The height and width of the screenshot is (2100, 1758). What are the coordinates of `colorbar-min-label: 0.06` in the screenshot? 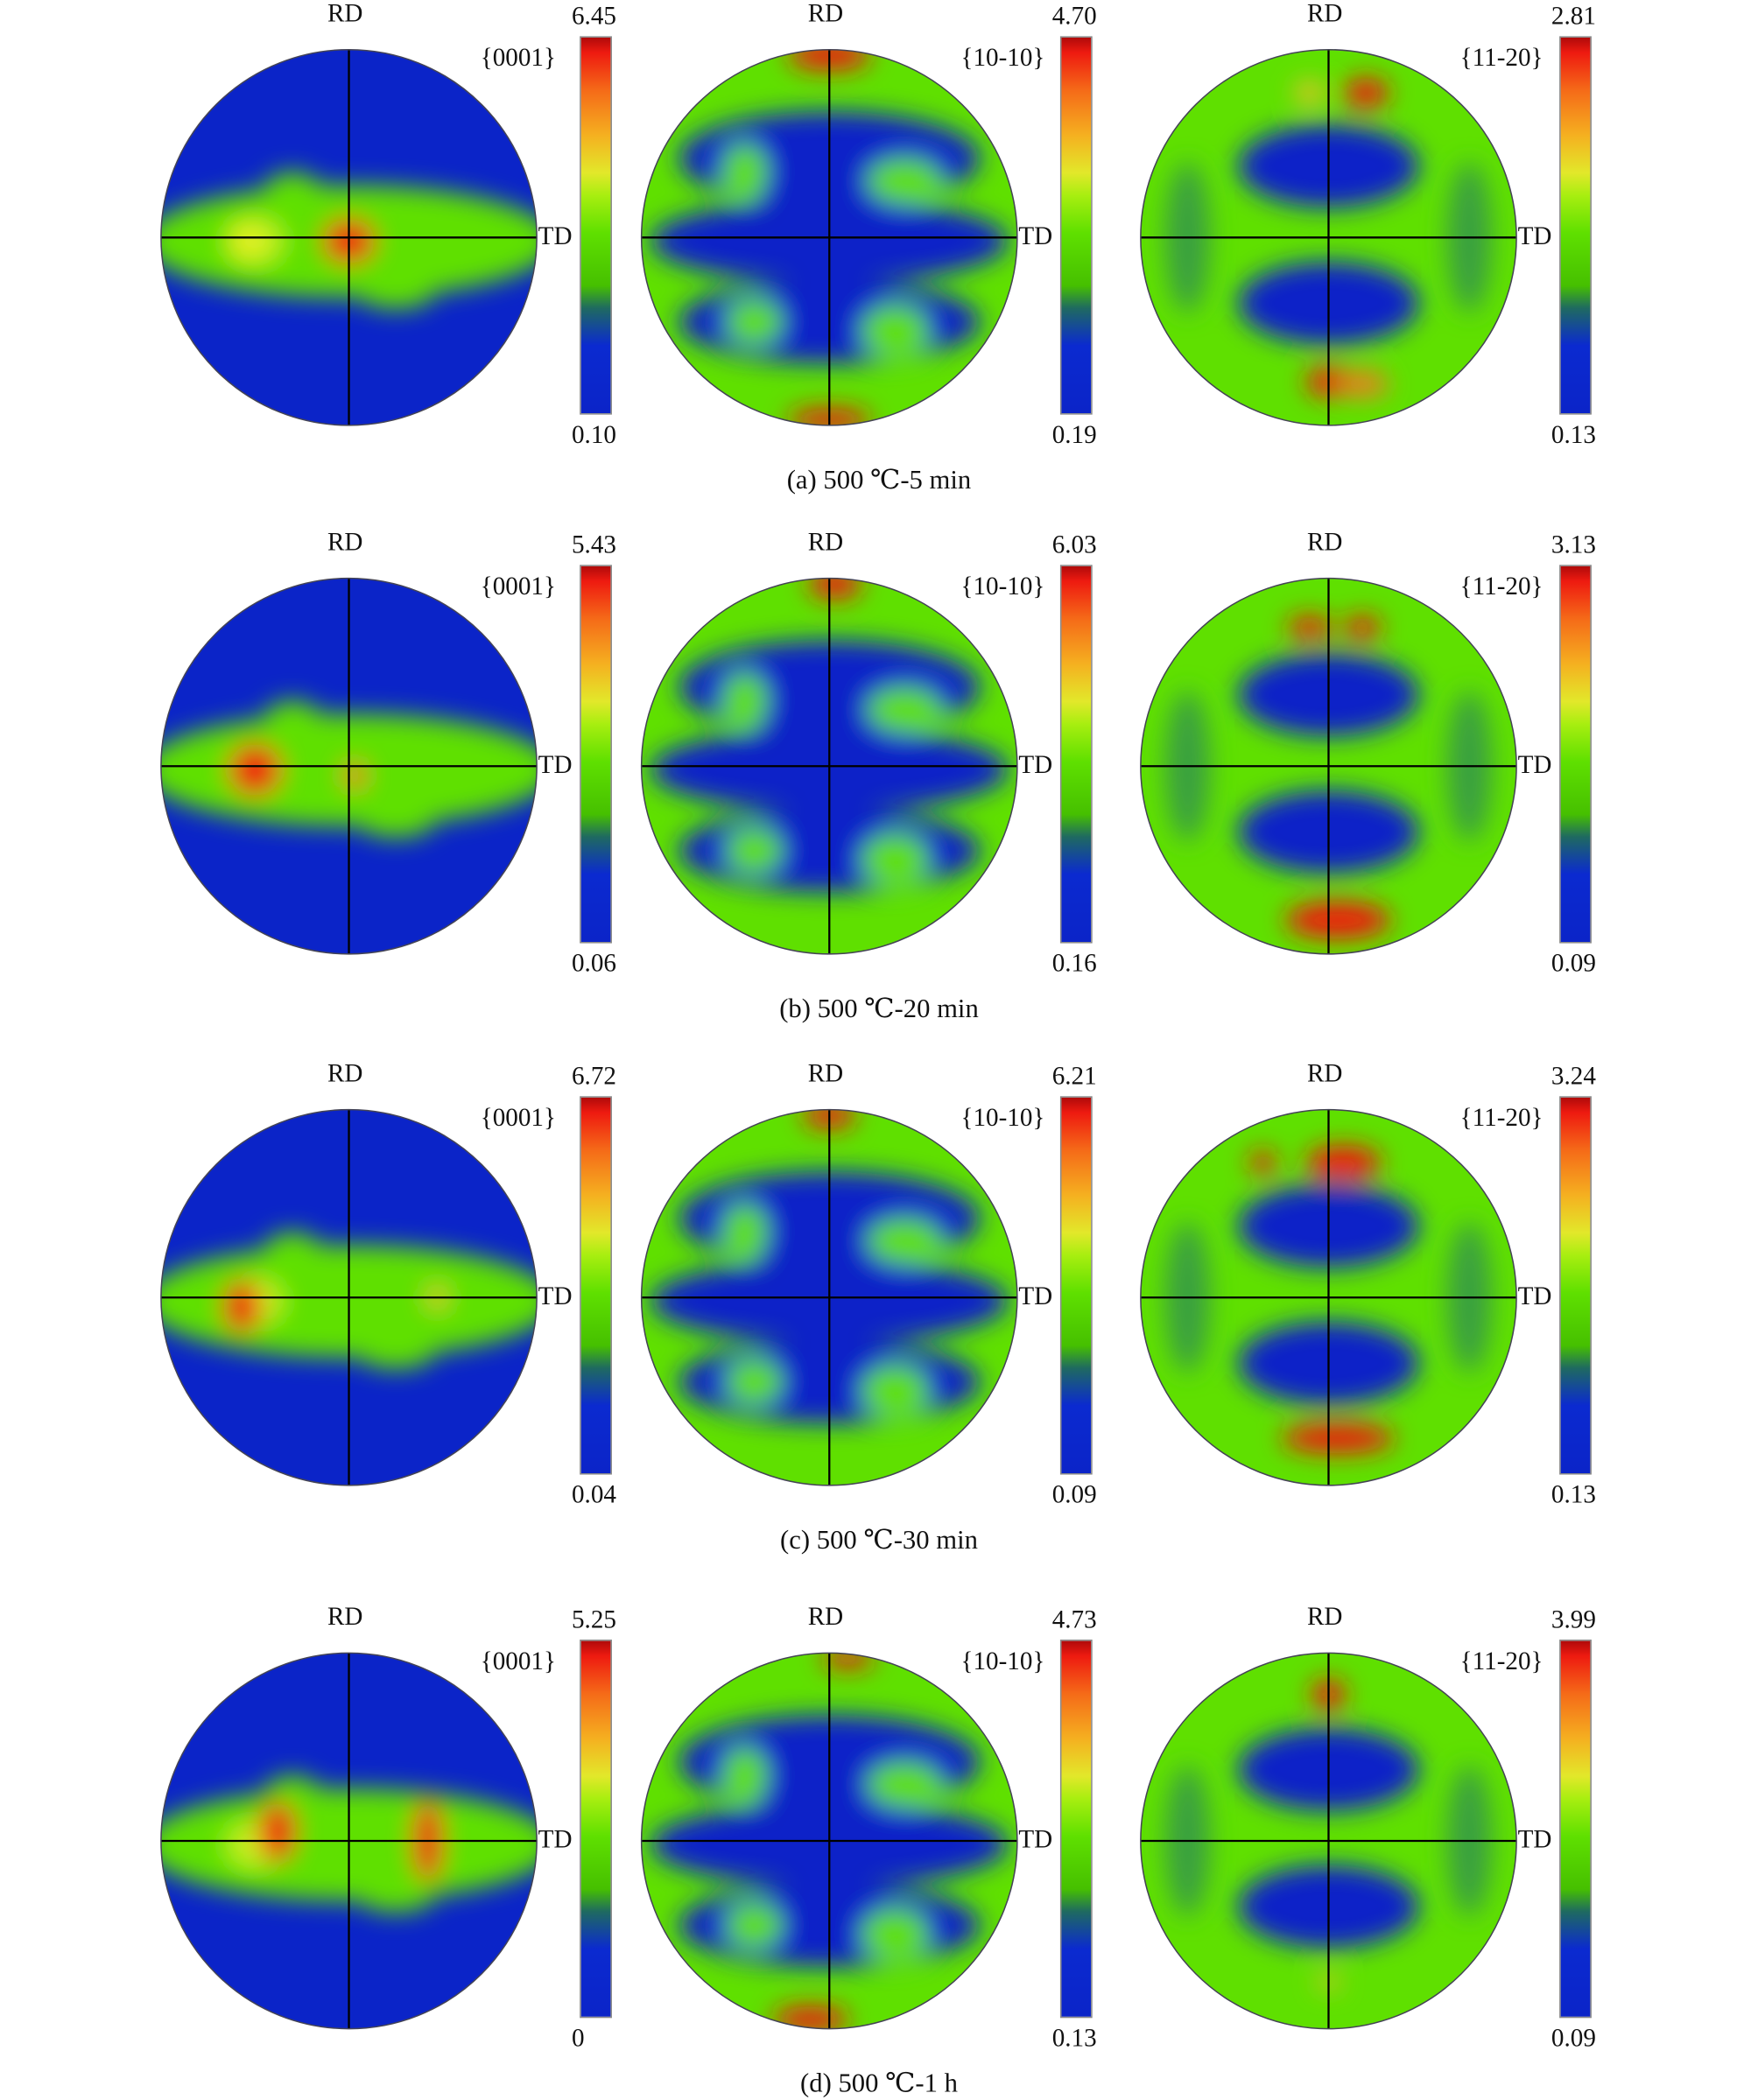 It's located at (593, 964).